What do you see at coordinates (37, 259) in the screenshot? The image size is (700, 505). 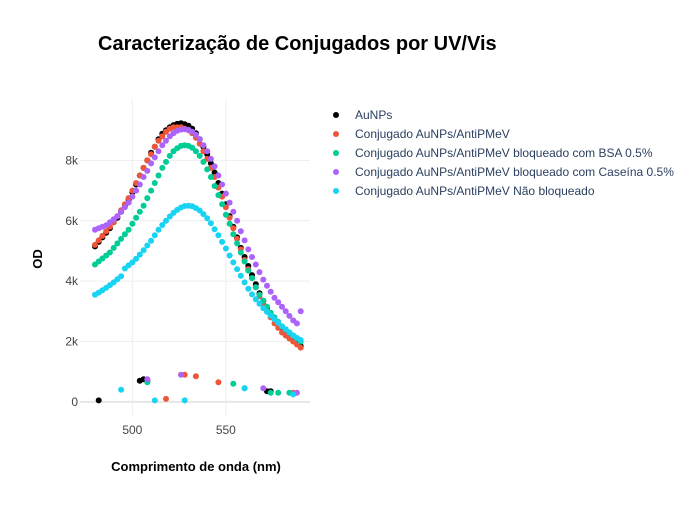 I see `y-axis-title: OD` at bounding box center [37, 259].